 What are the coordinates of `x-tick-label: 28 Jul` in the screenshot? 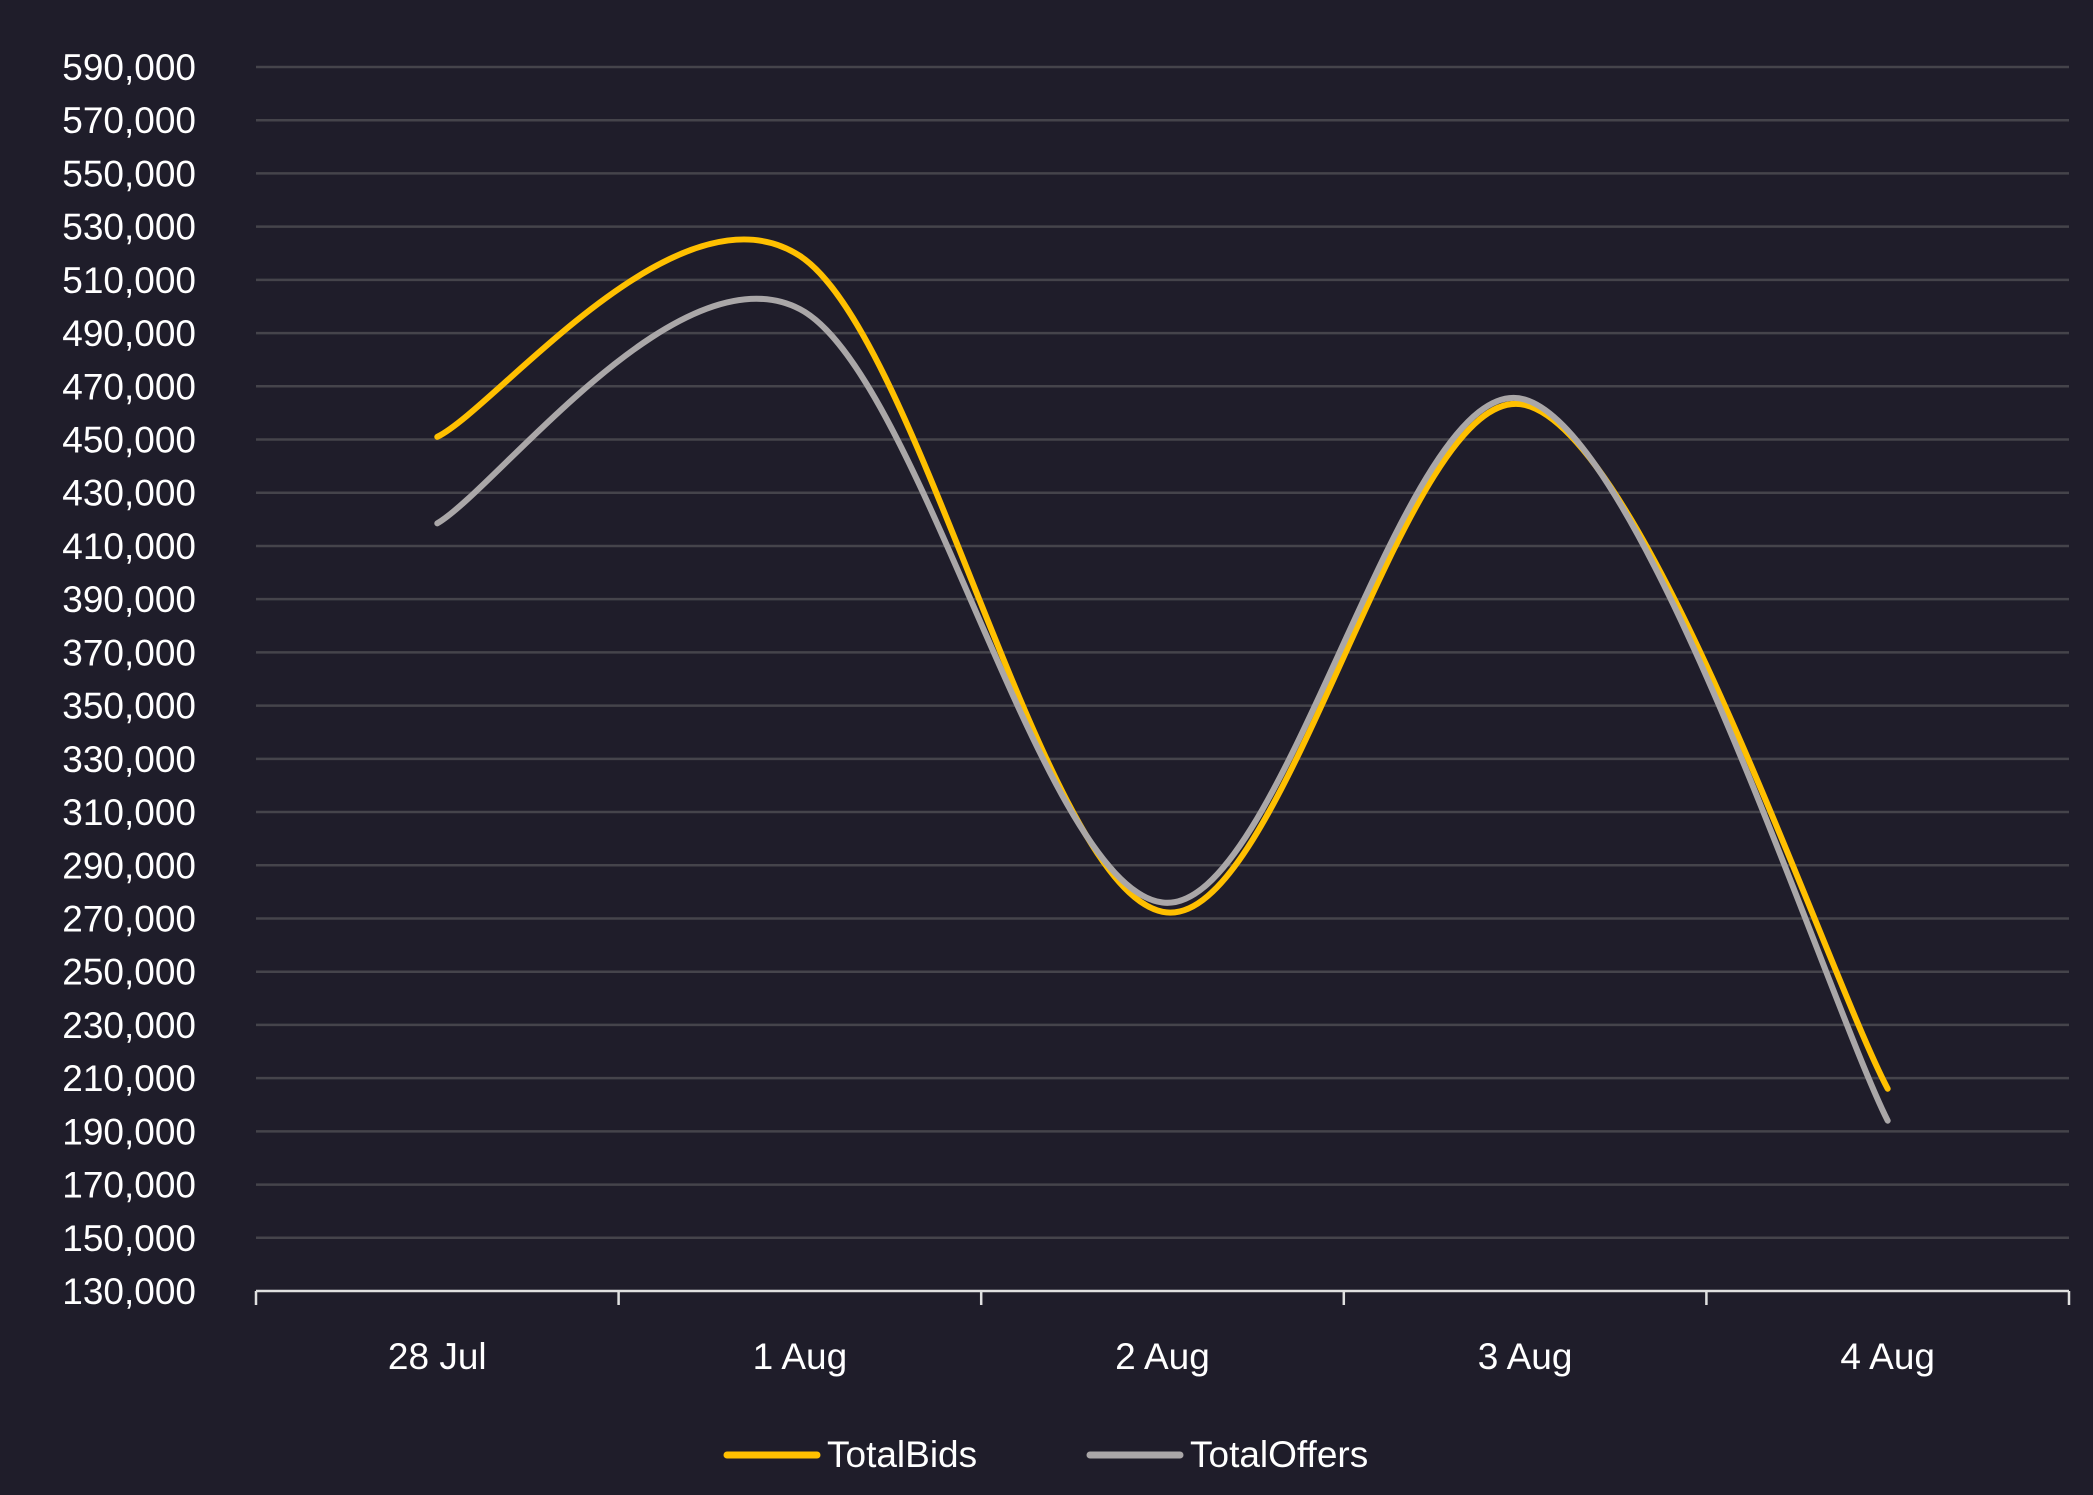 It's located at (437, 1356).